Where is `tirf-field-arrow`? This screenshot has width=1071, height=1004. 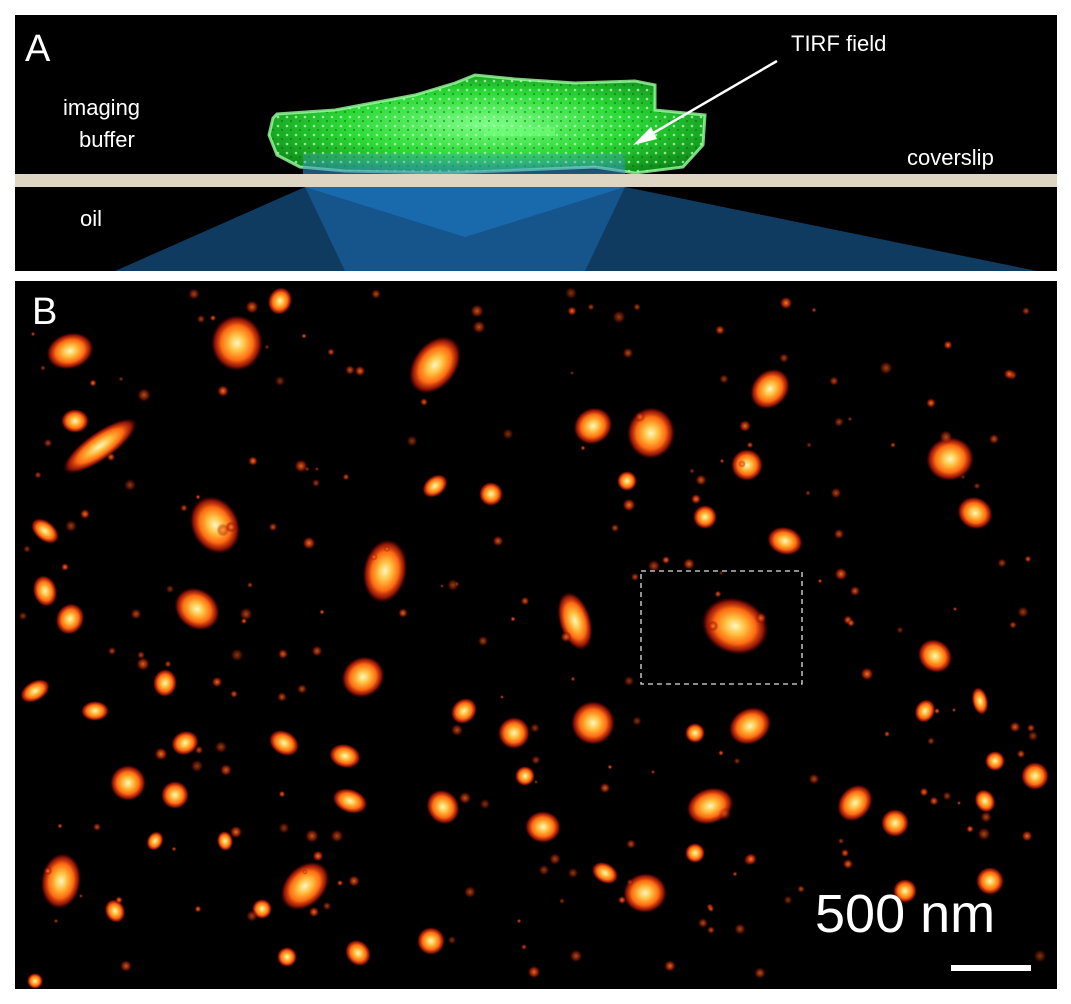
tirf-field-arrow is located at coordinates (710, 100).